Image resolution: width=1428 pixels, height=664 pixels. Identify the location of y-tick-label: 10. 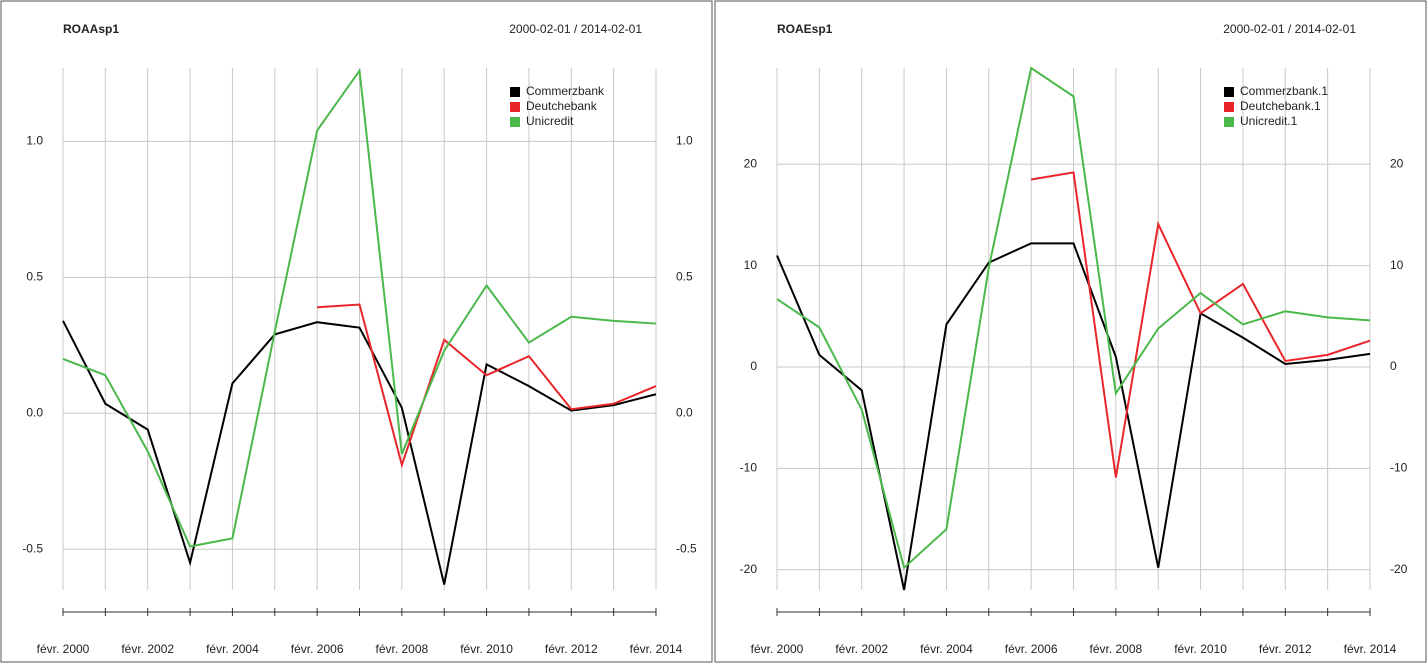
(751, 265).